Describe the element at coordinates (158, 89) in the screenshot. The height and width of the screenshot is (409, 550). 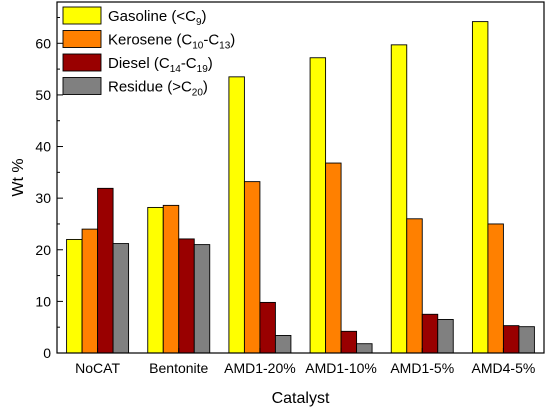
I see `legend-label: Residue (>C20)` at that location.